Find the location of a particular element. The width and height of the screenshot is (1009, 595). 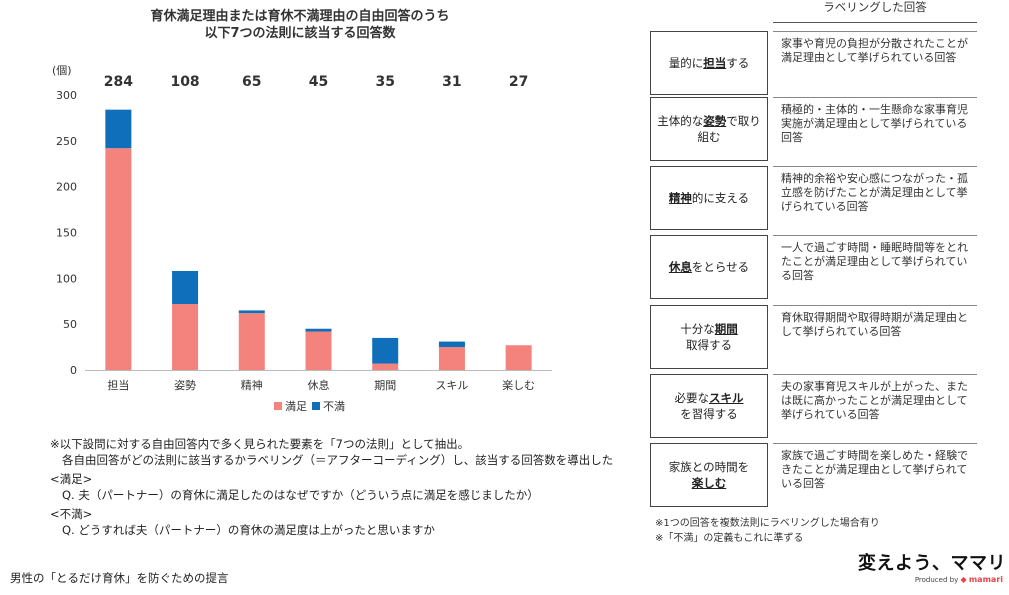

rule-name-suffix: 的に支える is located at coordinates (720, 198).